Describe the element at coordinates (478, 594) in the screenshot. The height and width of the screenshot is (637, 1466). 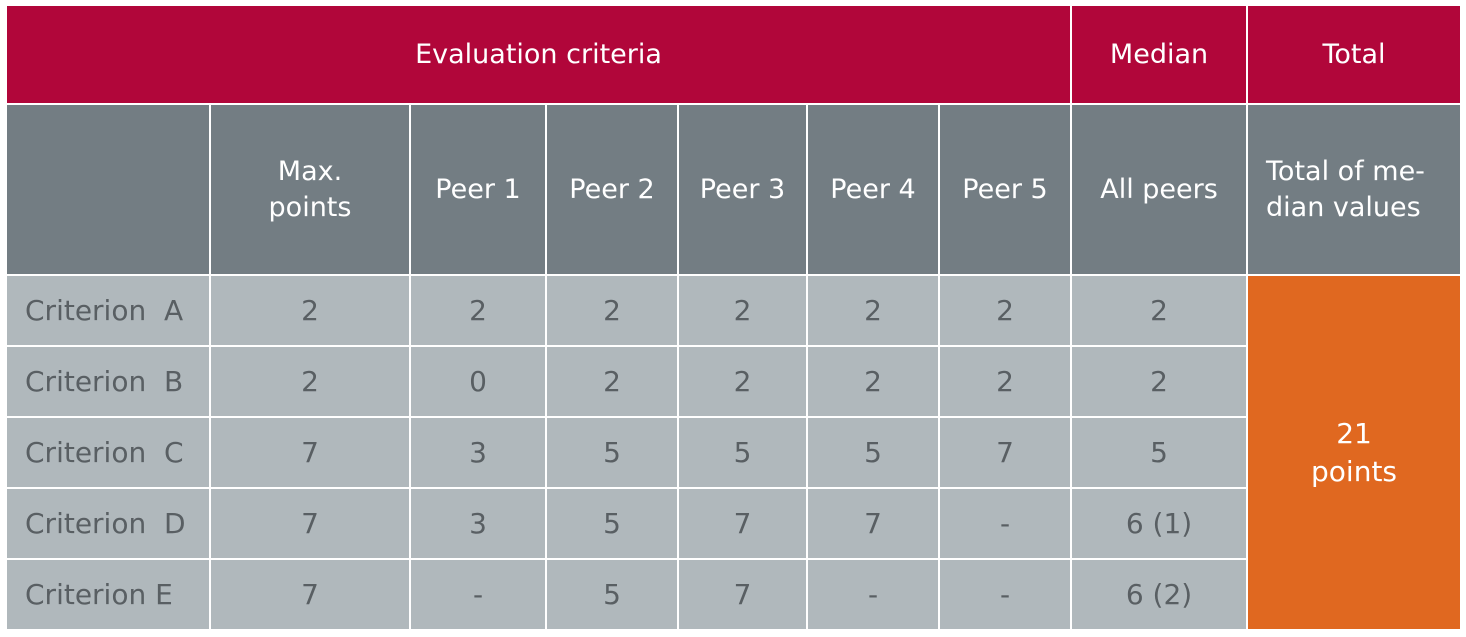
I see `peer1-cell: -` at that location.